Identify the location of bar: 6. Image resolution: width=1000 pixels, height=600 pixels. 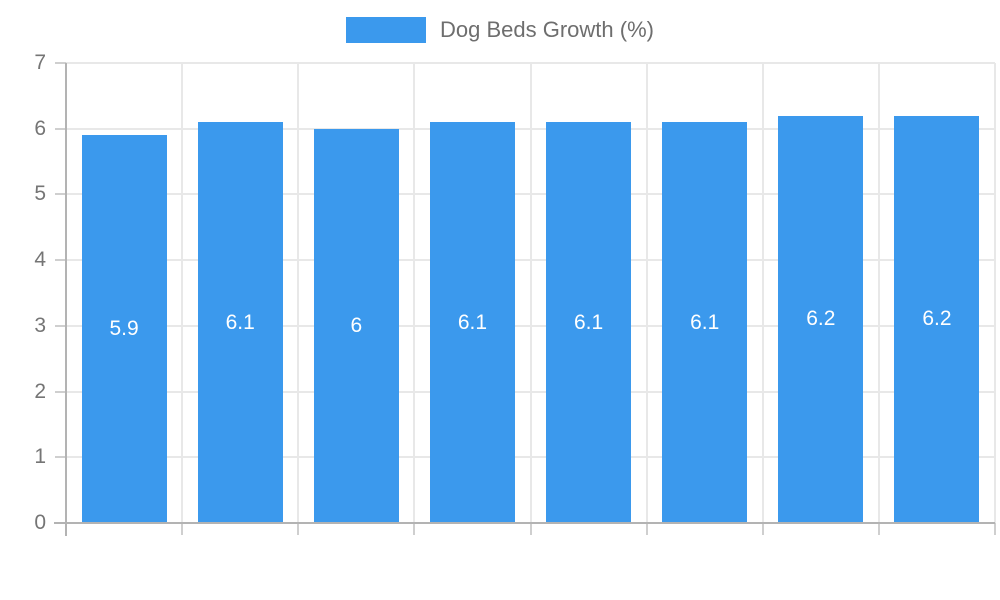
(356, 325).